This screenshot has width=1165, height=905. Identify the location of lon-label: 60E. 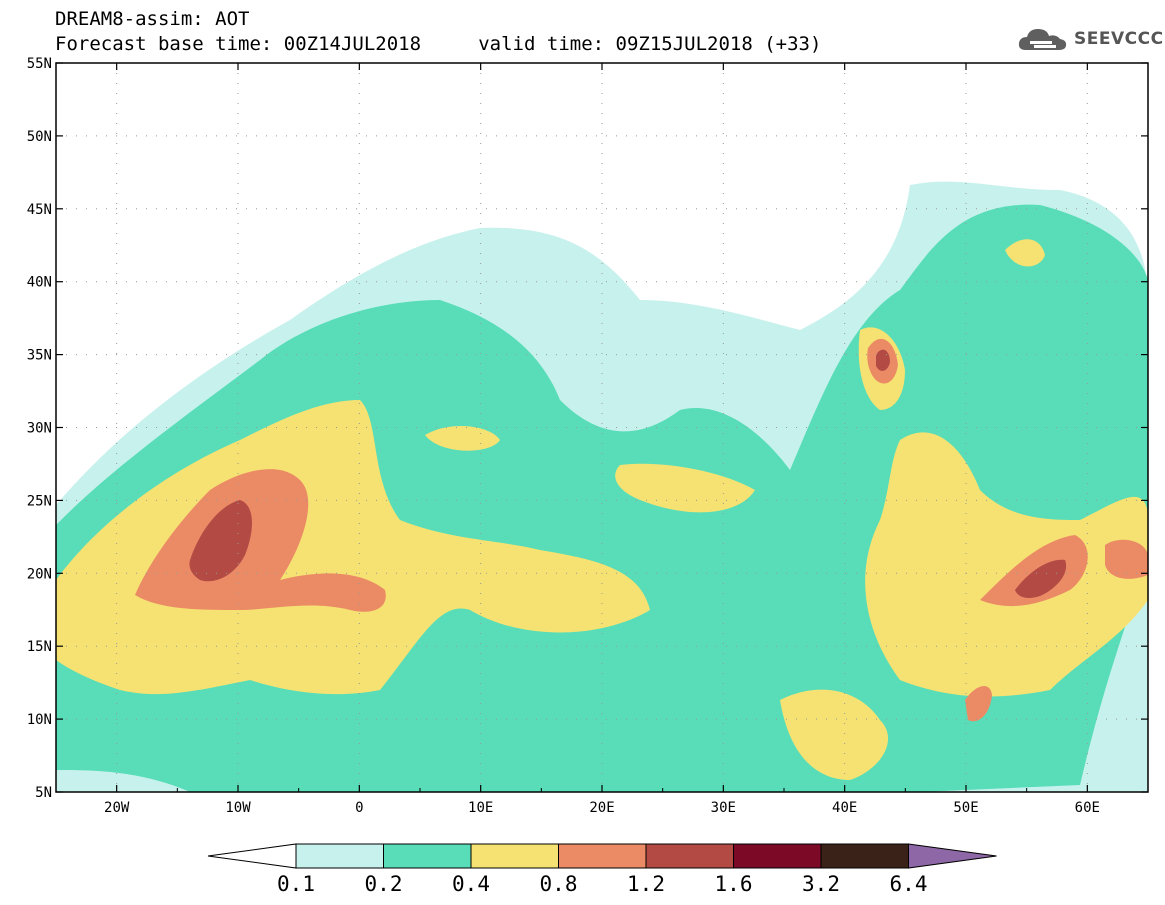
(1087, 808).